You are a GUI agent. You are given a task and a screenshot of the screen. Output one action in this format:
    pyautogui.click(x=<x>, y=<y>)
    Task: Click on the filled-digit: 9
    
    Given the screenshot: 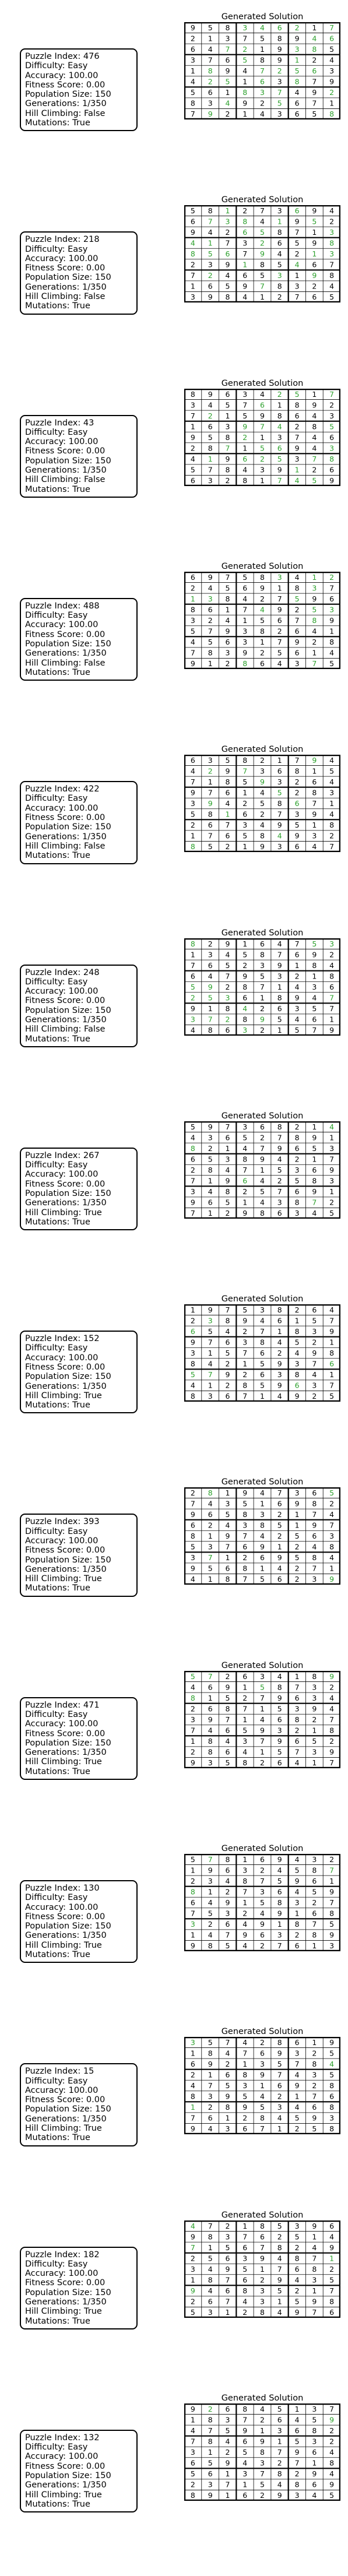 What is the action you would take?
    pyautogui.click(x=210, y=114)
    